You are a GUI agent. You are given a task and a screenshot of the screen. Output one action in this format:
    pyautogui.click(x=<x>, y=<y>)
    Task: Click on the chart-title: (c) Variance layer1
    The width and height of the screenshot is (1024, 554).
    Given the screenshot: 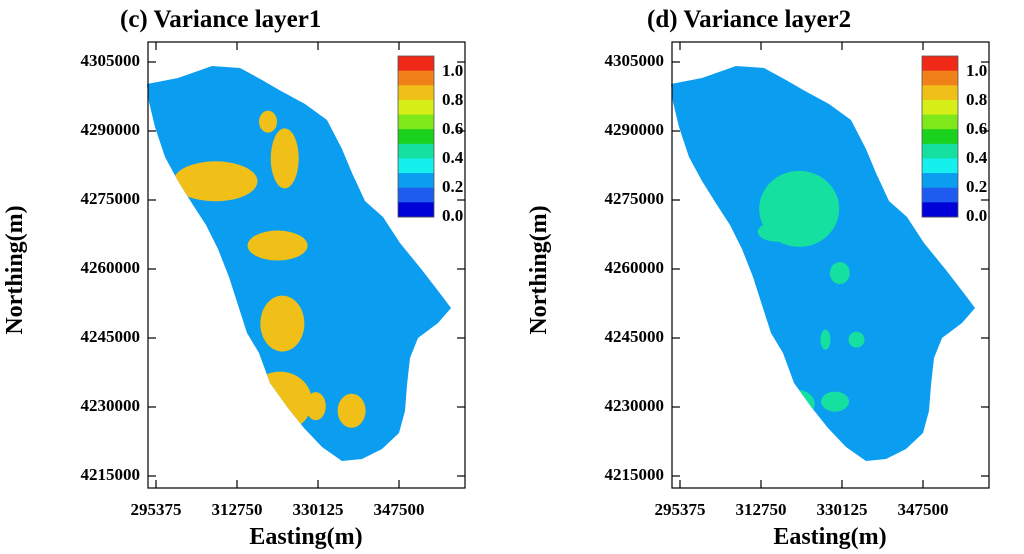 What is the action you would take?
    pyautogui.click(x=220, y=19)
    